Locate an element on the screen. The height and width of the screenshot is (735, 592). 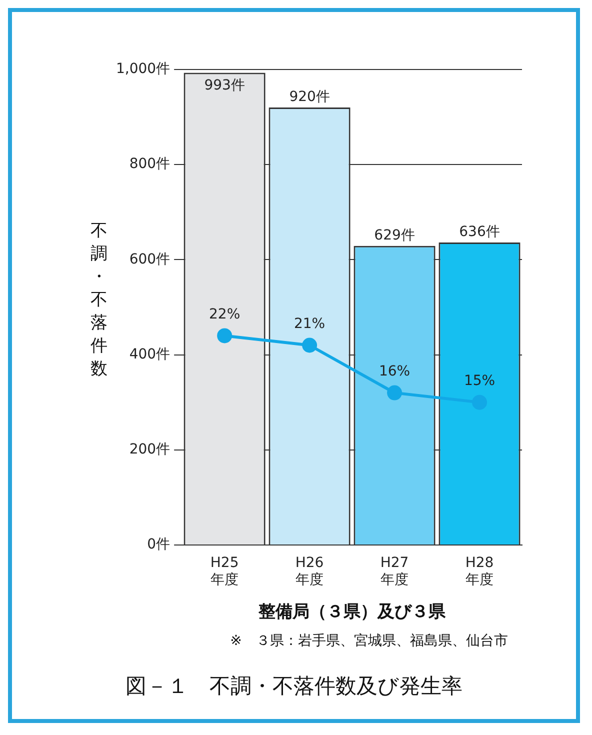
x-tick-label: H28 年度 is located at coordinates (479, 571).